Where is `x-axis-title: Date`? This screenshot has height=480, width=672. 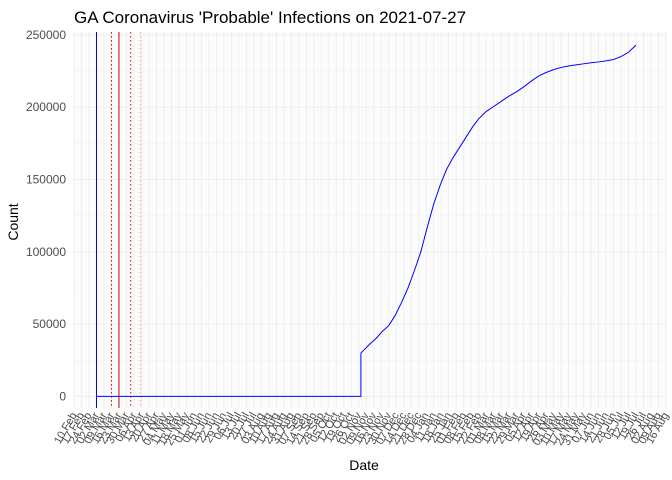
x-axis-title: Date is located at coordinates (364, 465).